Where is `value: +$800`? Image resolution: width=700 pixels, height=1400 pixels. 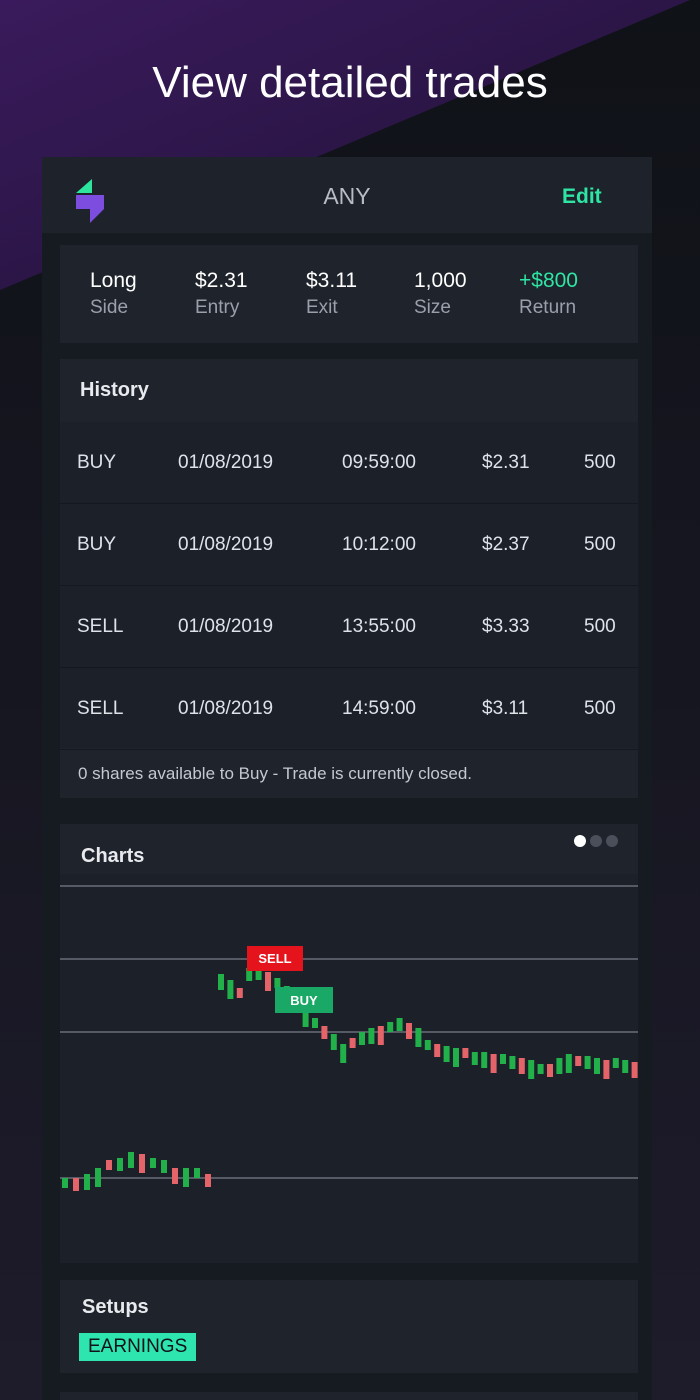
value: +$800 is located at coordinates (548, 280).